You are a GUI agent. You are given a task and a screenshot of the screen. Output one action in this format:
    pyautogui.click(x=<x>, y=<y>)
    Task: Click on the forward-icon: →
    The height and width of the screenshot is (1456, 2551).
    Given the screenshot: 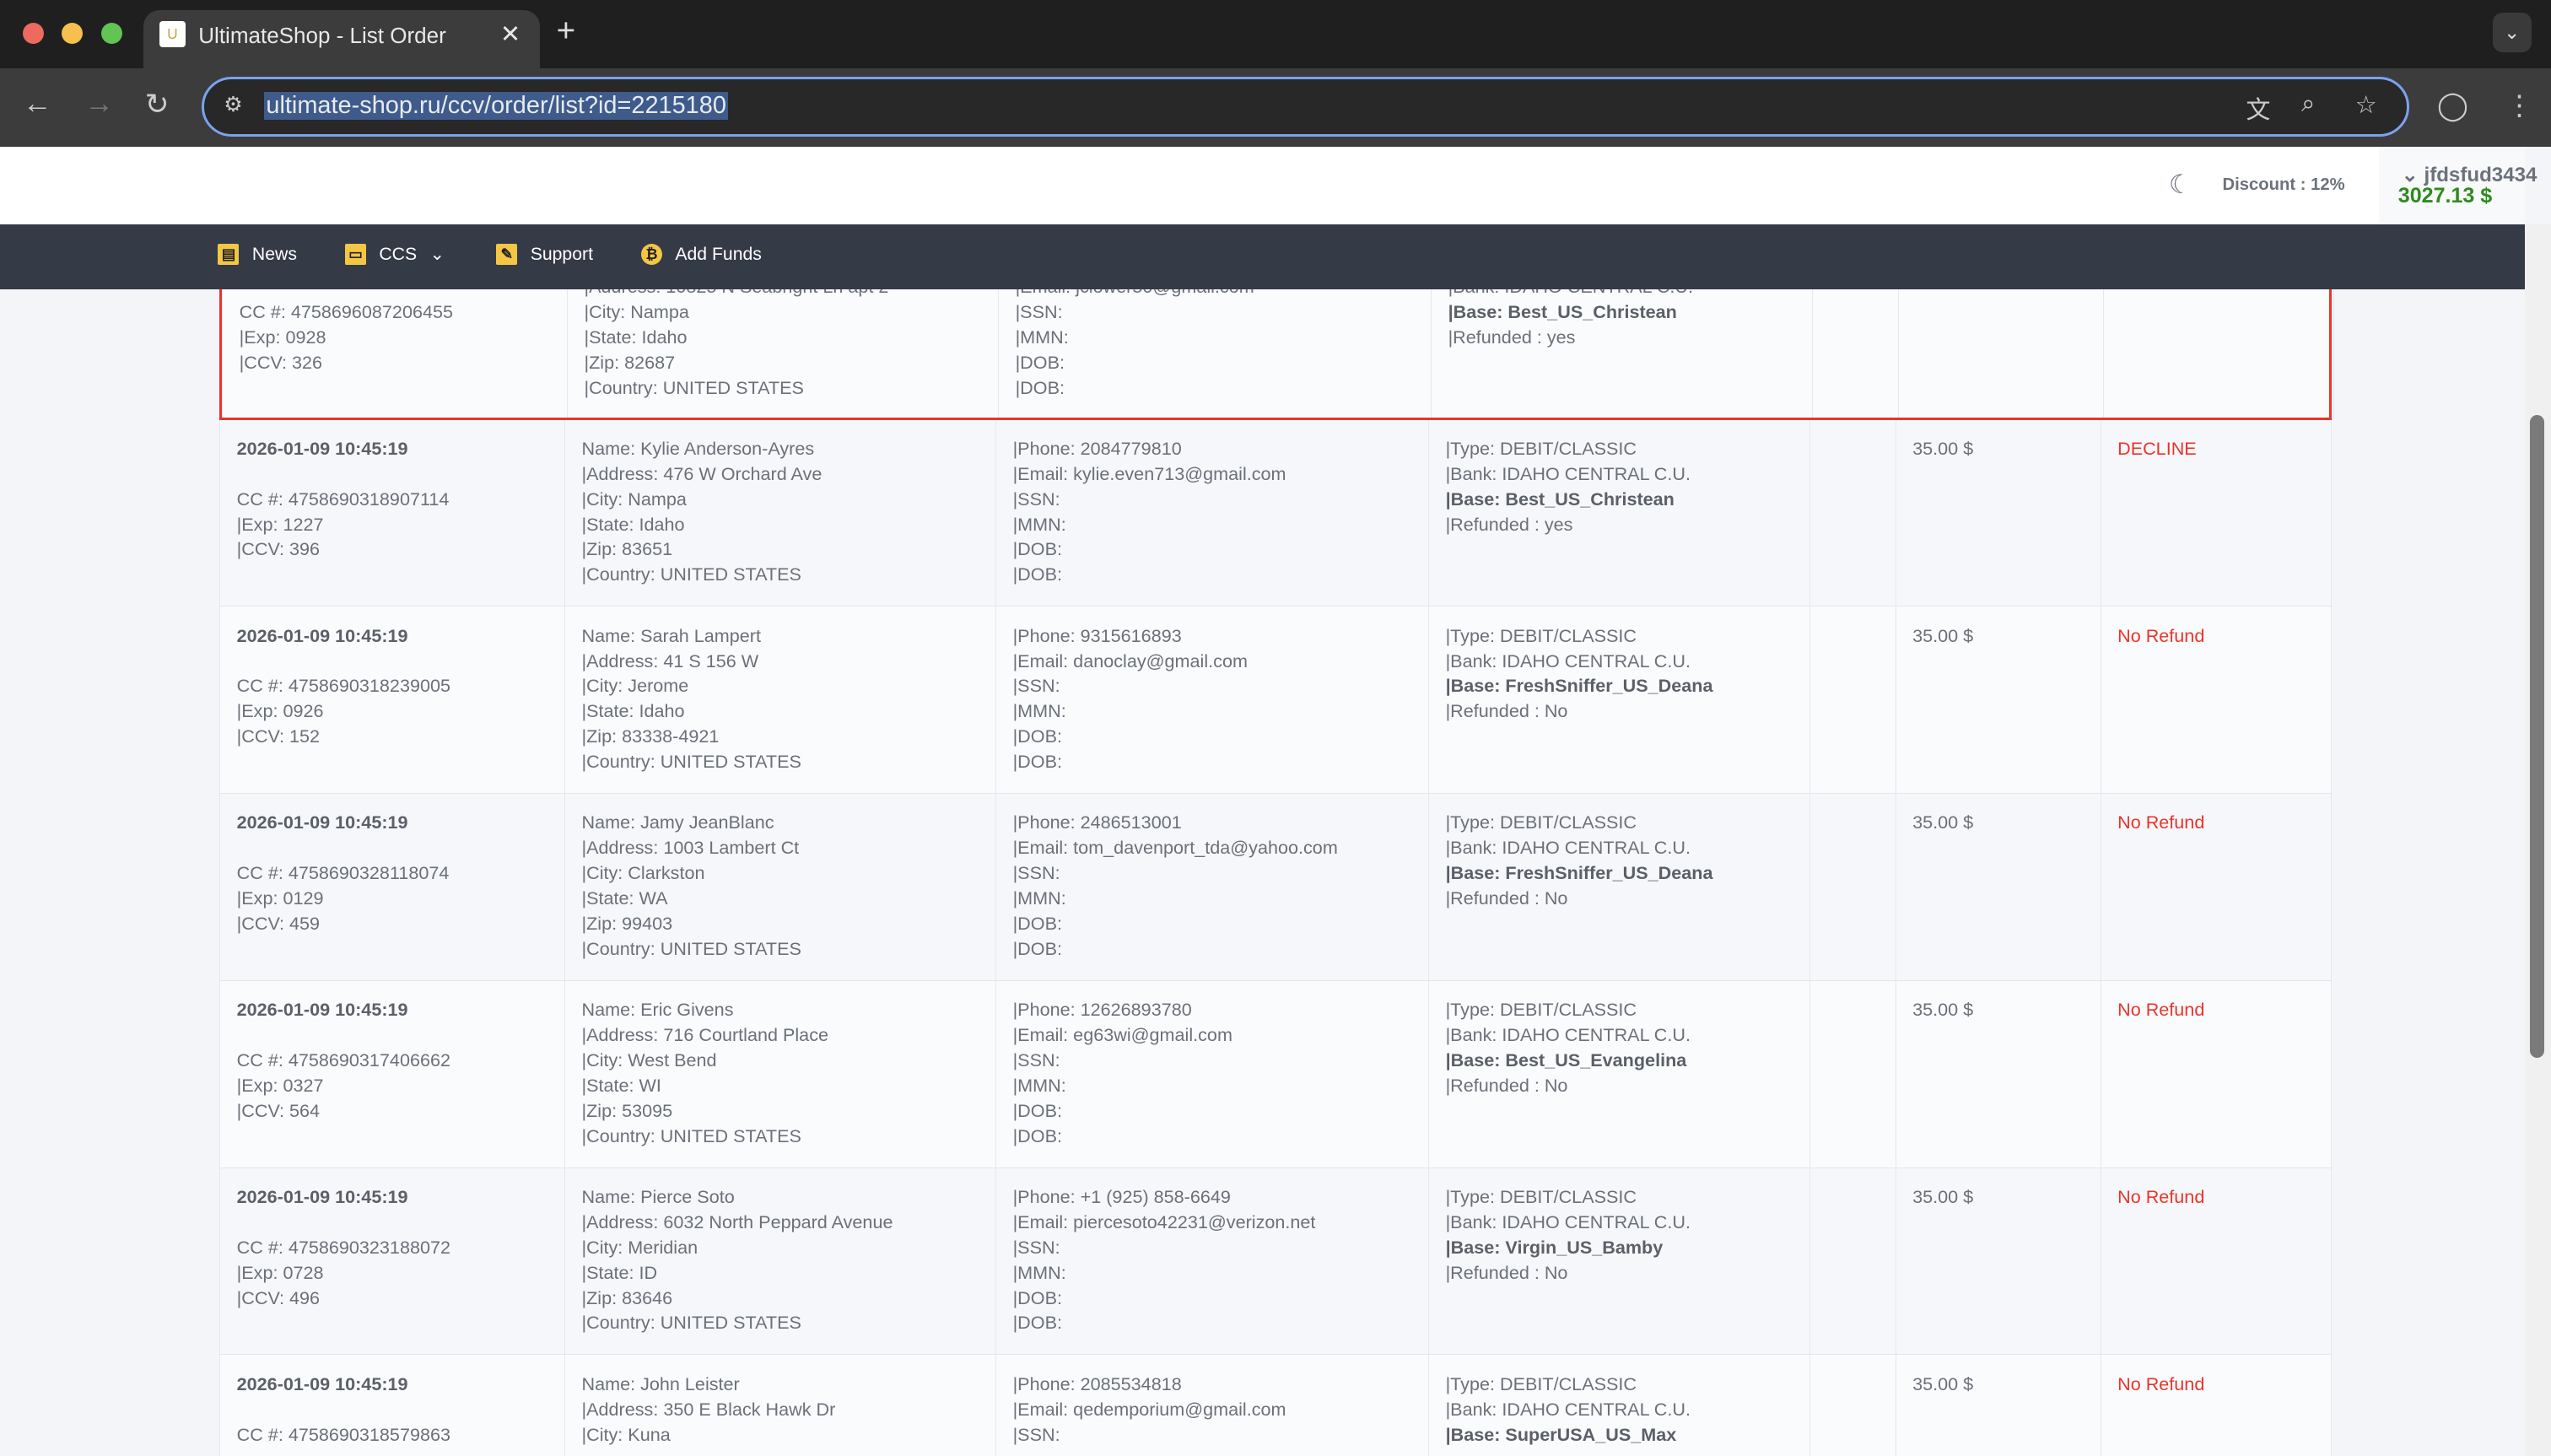 What is the action you would take?
    pyautogui.click(x=99, y=105)
    